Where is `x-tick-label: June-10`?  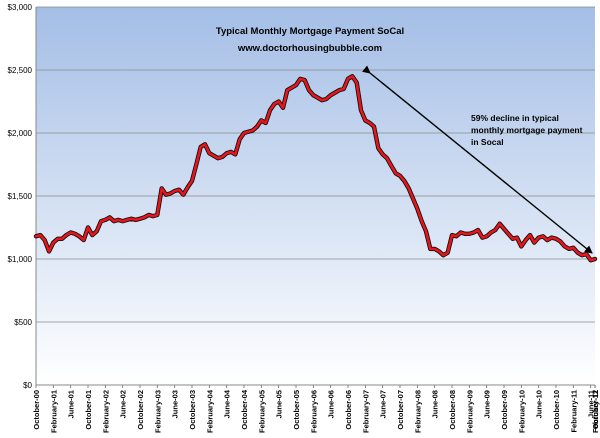 x-tick-label: June-10 is located at coordinates (539, 404).